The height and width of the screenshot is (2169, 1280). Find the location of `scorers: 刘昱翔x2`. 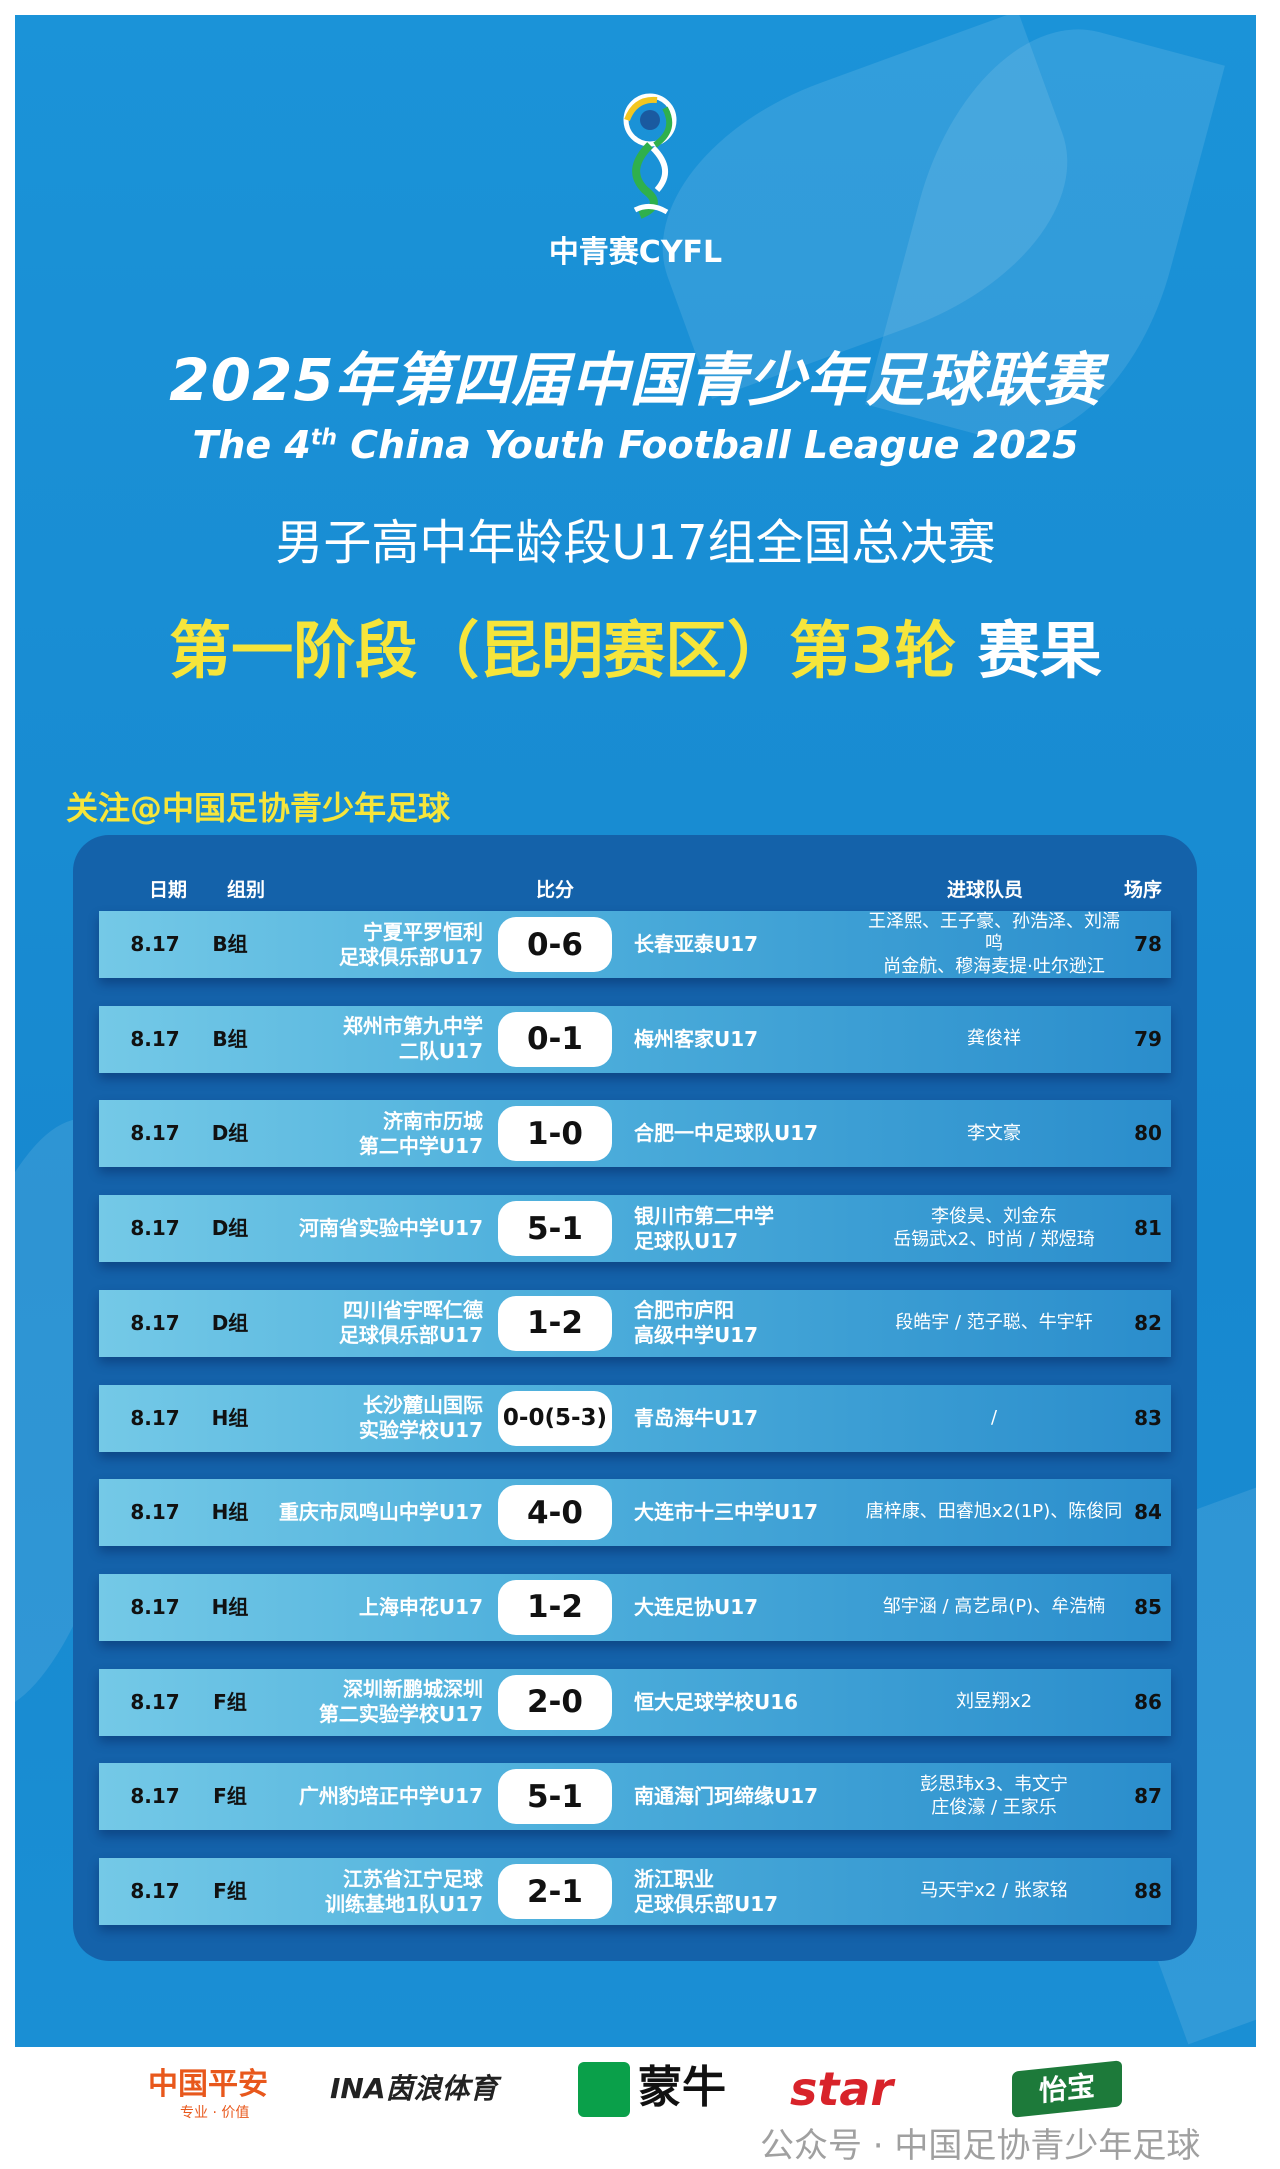

scorers: 刘昱翔x2 is located at coordinates (994, 1702).